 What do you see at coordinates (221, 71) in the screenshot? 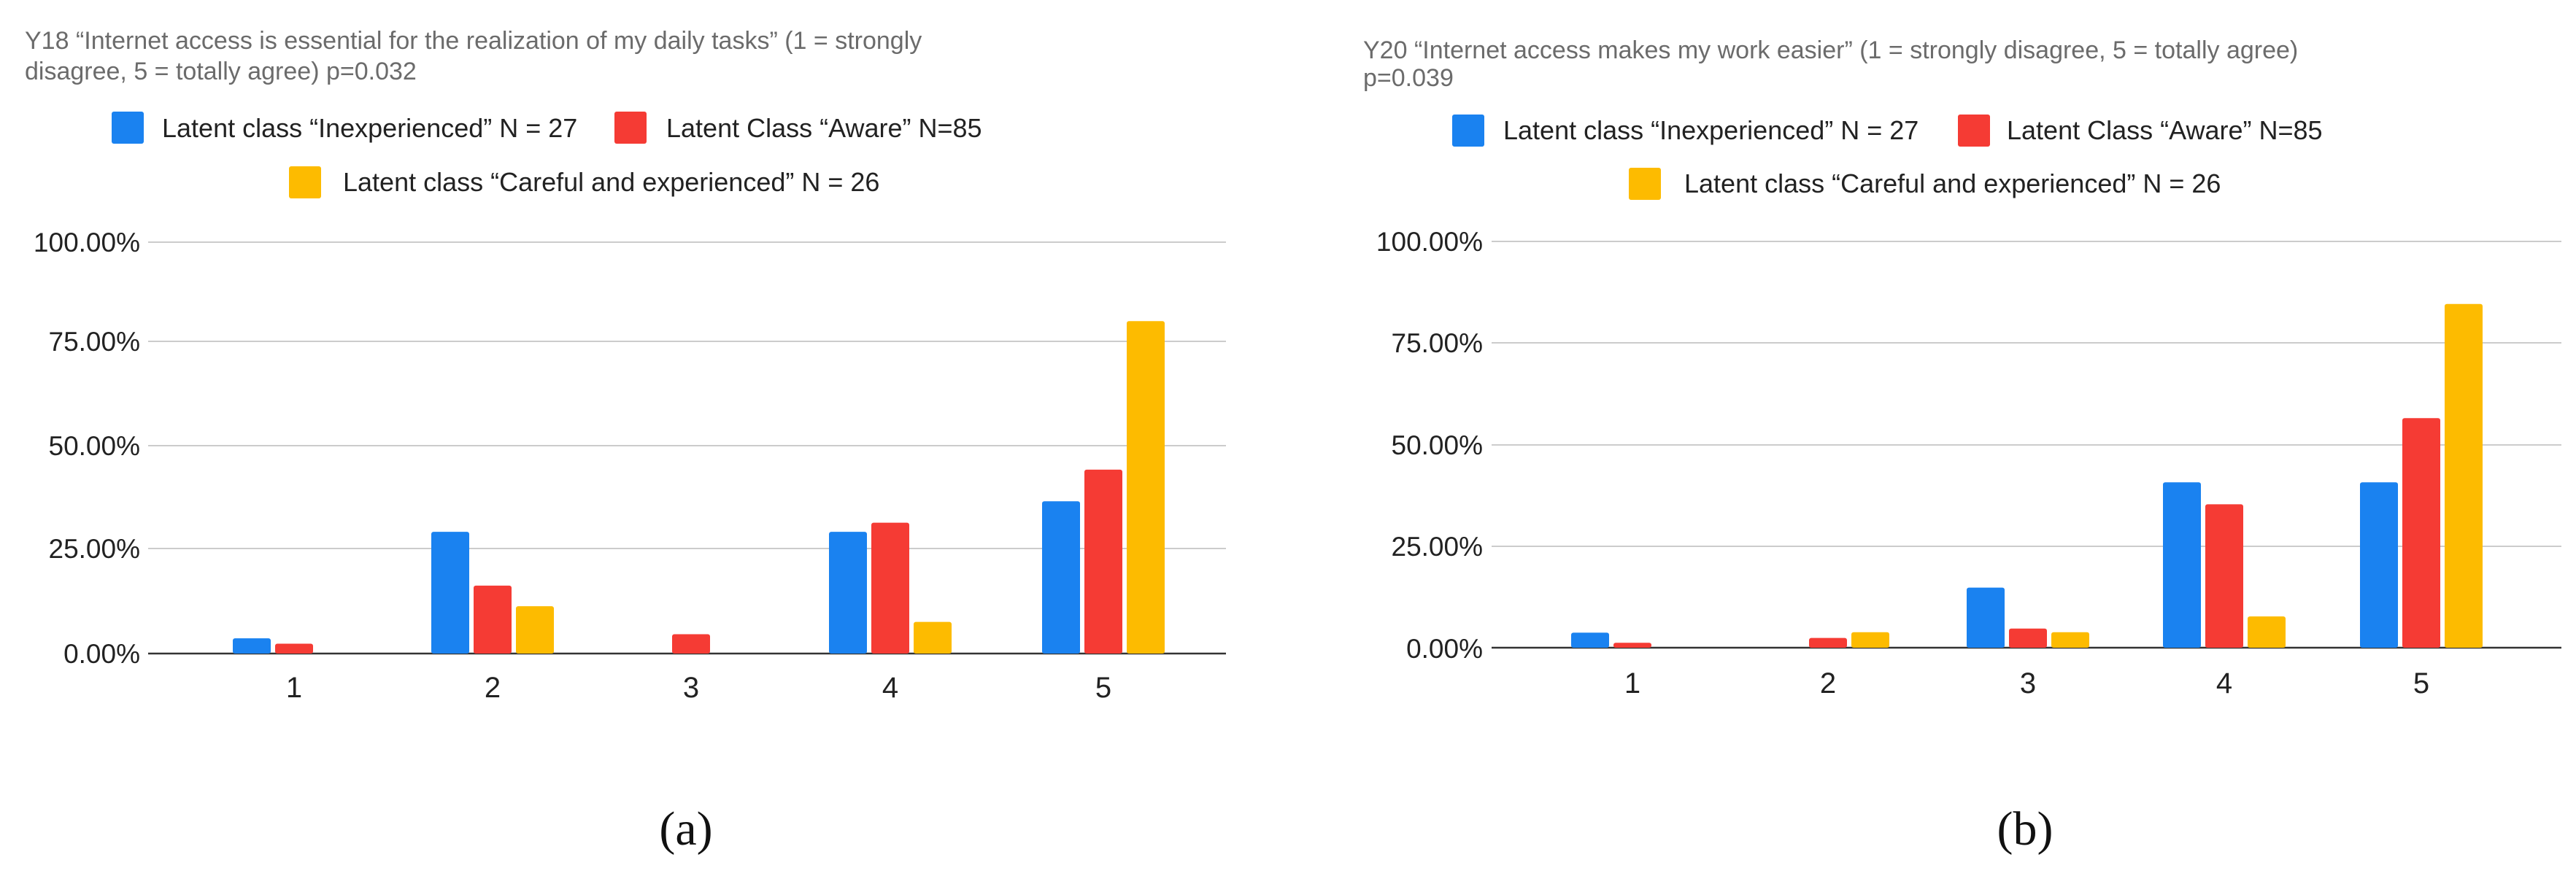
I see `chart-title-line-2: disagree, 5 = totally agree) p=0.032` at bounding box center [221, 71].